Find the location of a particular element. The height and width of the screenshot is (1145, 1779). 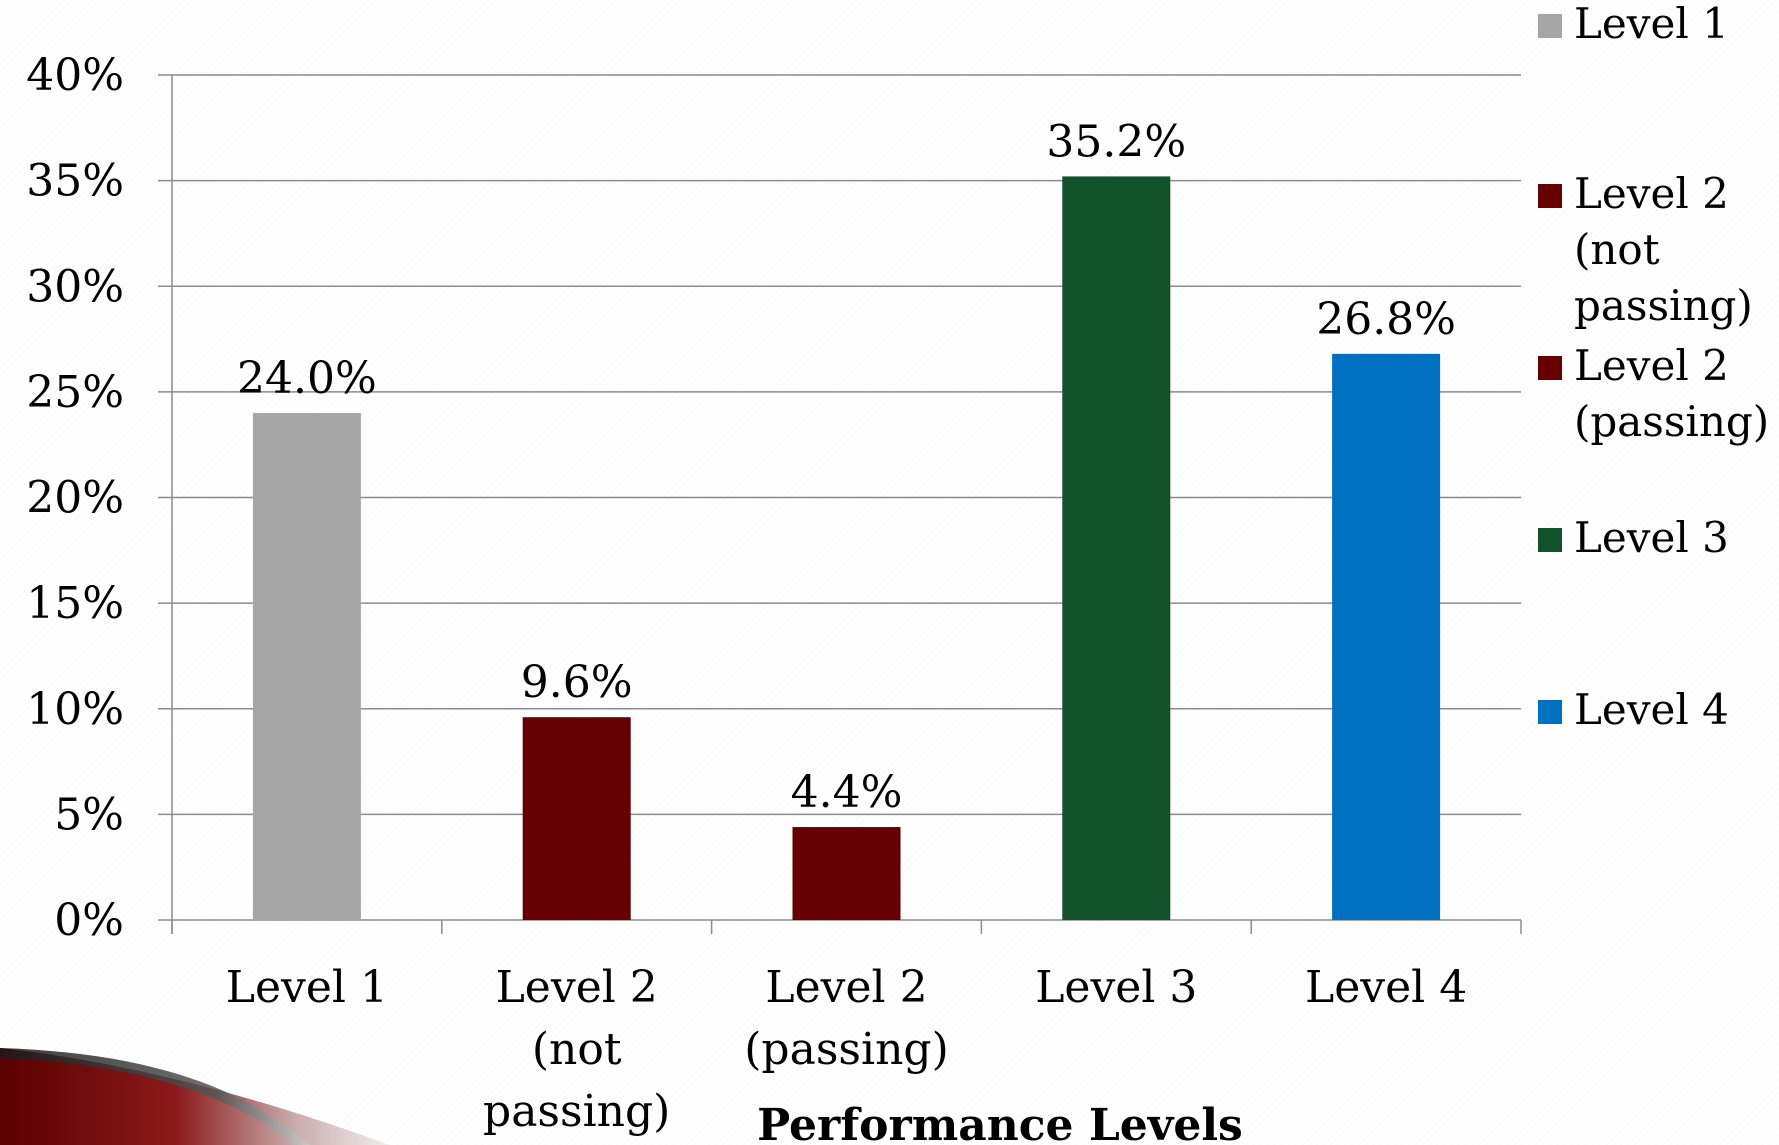

y-tick-label: 35% is located at coordinates (75, 181).